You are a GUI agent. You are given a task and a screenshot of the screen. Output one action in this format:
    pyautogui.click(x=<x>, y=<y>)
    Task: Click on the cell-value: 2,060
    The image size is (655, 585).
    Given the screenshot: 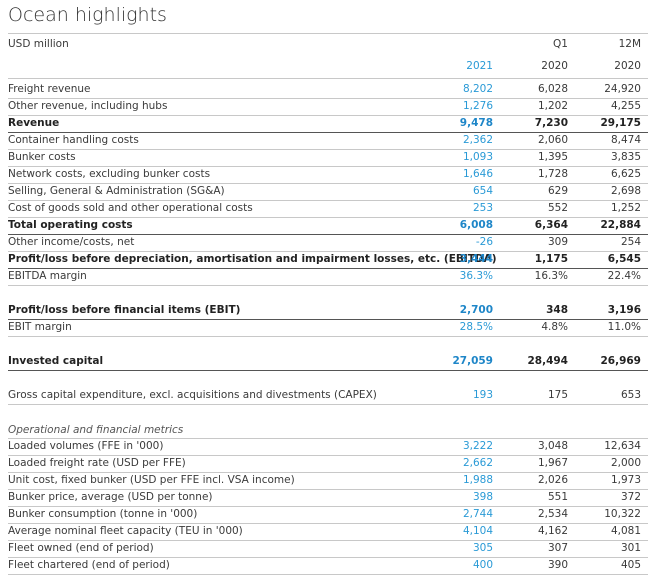 What is the action you would take?
    pyautogui.click(x=552, y=140)
    